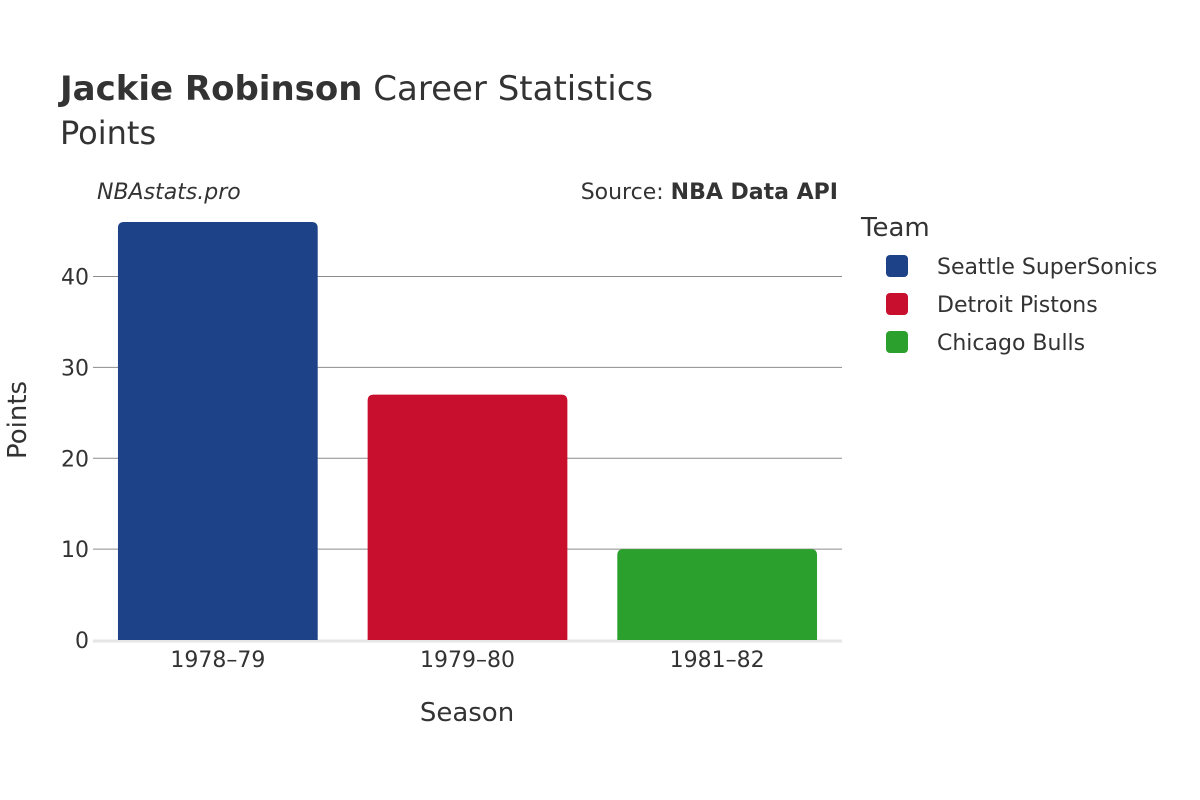 The width and height of the screenshot is (1200, 800). I want to click on x-axis-title: Season, so click(467, 713).